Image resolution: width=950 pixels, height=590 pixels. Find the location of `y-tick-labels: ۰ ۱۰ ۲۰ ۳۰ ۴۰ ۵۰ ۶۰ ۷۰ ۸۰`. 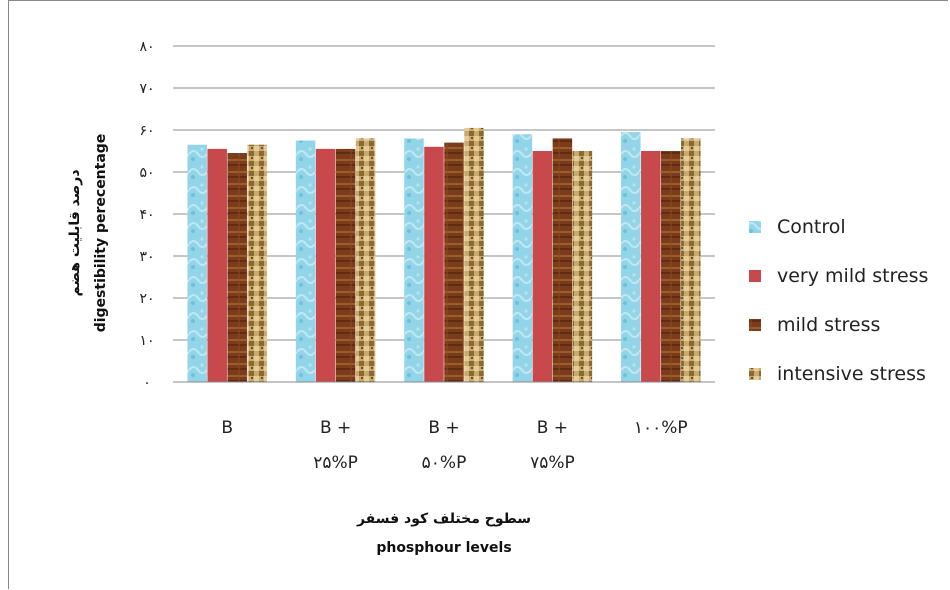

y-tick-labels: ۰ ۱۰ ۲۰ ۳۰ ۴۰ ۵۰ ۶۰ ۷۰ ۸۰ is located at coordinates (146, 215).